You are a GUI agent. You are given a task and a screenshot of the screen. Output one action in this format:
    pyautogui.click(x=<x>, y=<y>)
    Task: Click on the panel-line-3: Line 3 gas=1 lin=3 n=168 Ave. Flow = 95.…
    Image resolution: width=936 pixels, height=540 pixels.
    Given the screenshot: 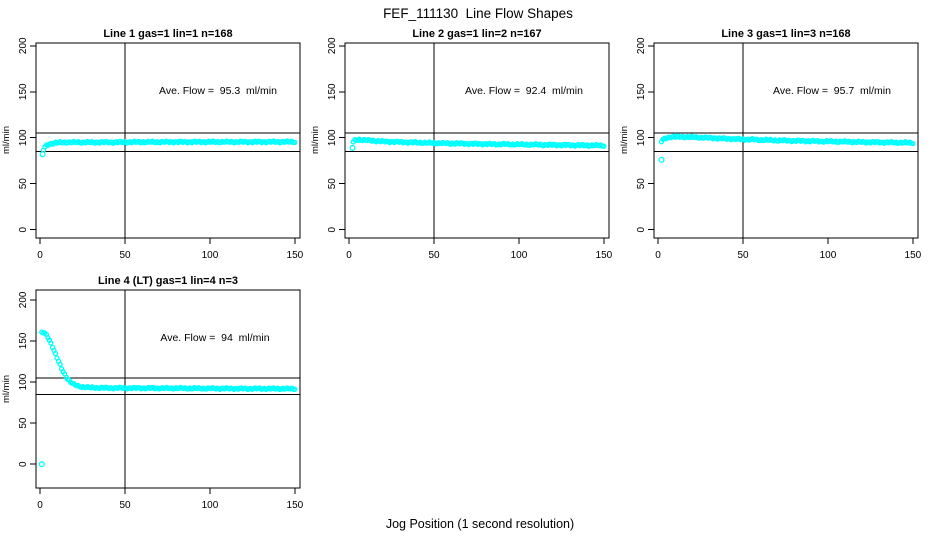 What is the action you would take?
    pyautogui.click(x=770, y=144)
    